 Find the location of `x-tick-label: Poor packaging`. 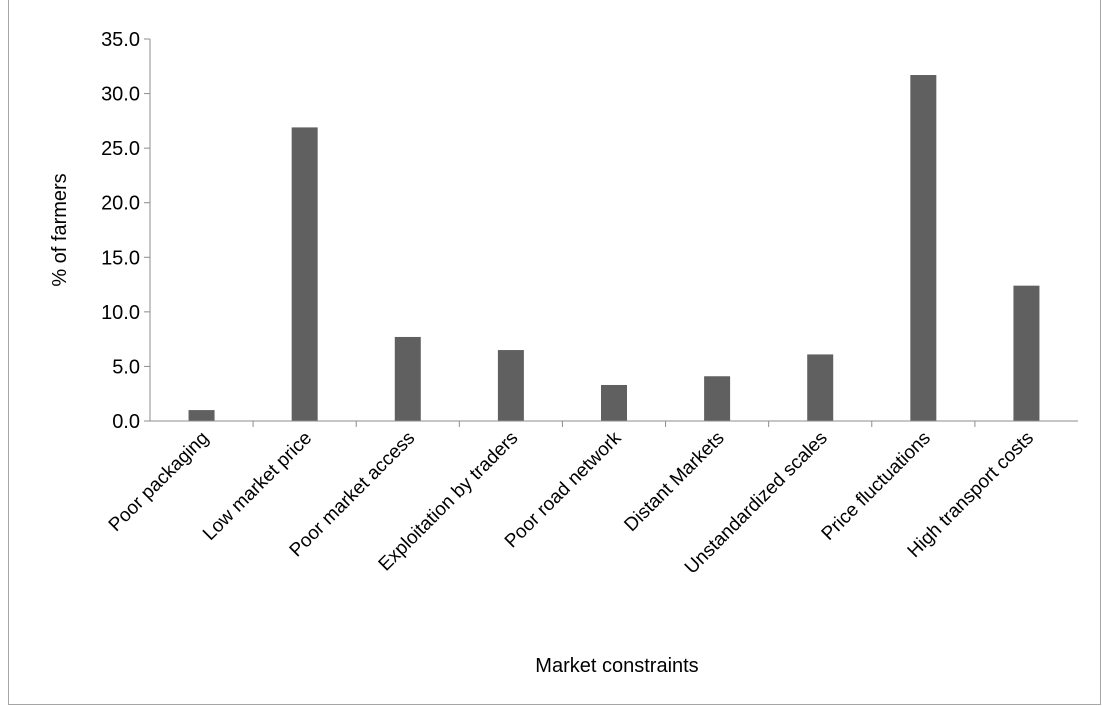

x-tick-label: Poor packaging is located at coordinates (159, 482).